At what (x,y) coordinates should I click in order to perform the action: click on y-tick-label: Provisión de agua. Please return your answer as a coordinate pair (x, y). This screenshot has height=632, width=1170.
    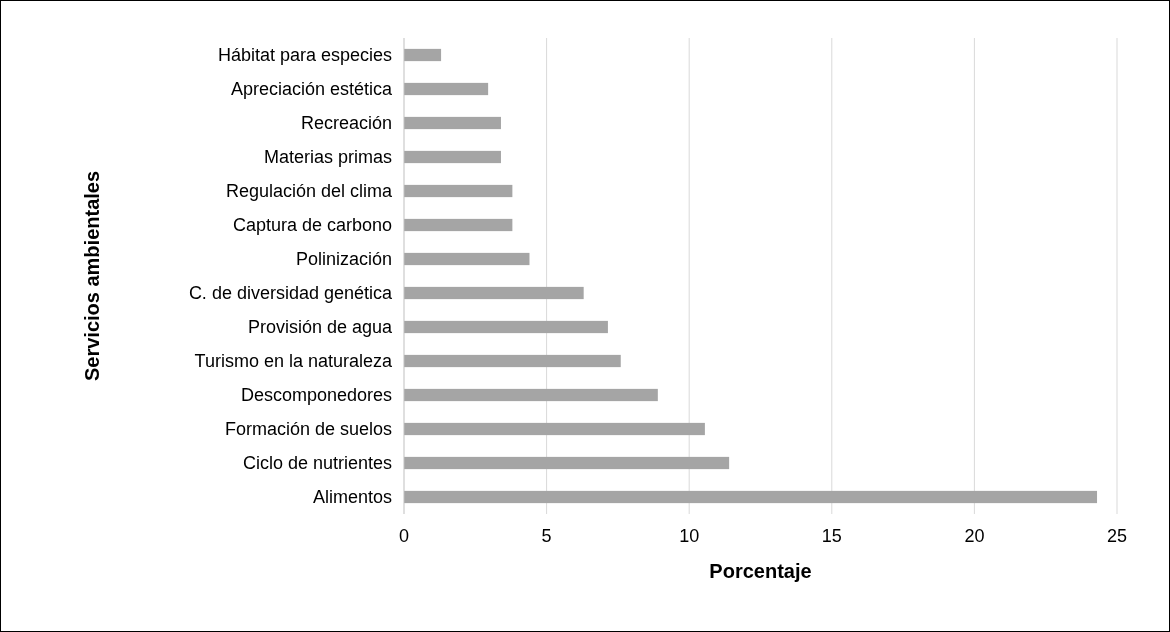
    Looking at the image, I should click on (320, 327).